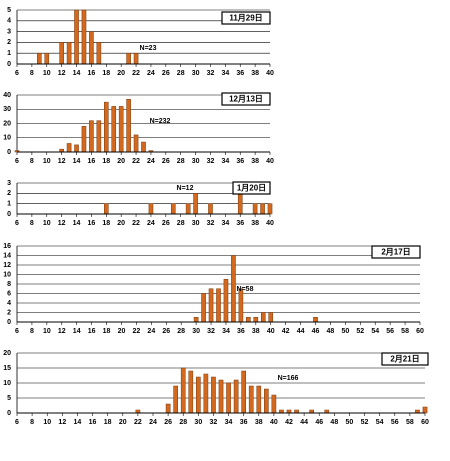  I want to click on x-tick-label: 42, so click(286, 331).